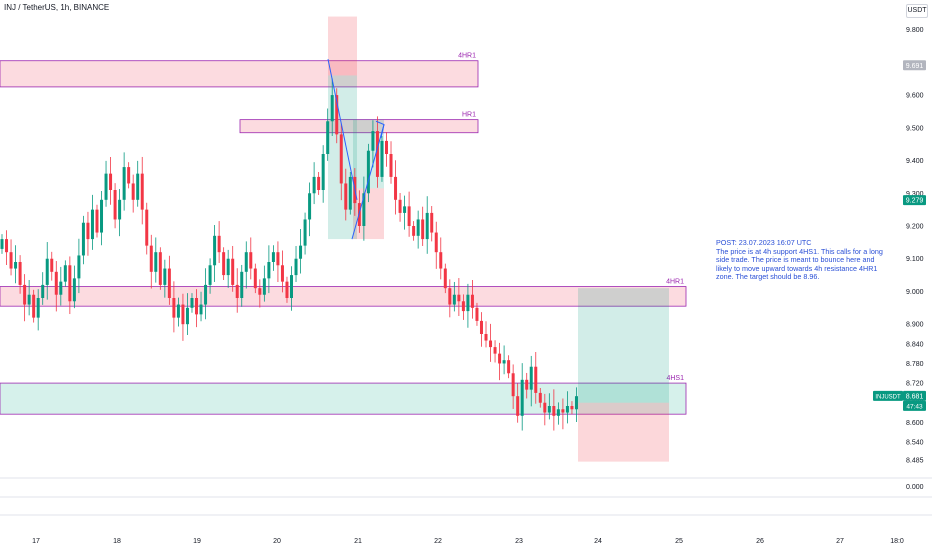 The width and height of the screenshot is (932, 550). I want to click on price-tick-label: 8.780, so click(915, 364).